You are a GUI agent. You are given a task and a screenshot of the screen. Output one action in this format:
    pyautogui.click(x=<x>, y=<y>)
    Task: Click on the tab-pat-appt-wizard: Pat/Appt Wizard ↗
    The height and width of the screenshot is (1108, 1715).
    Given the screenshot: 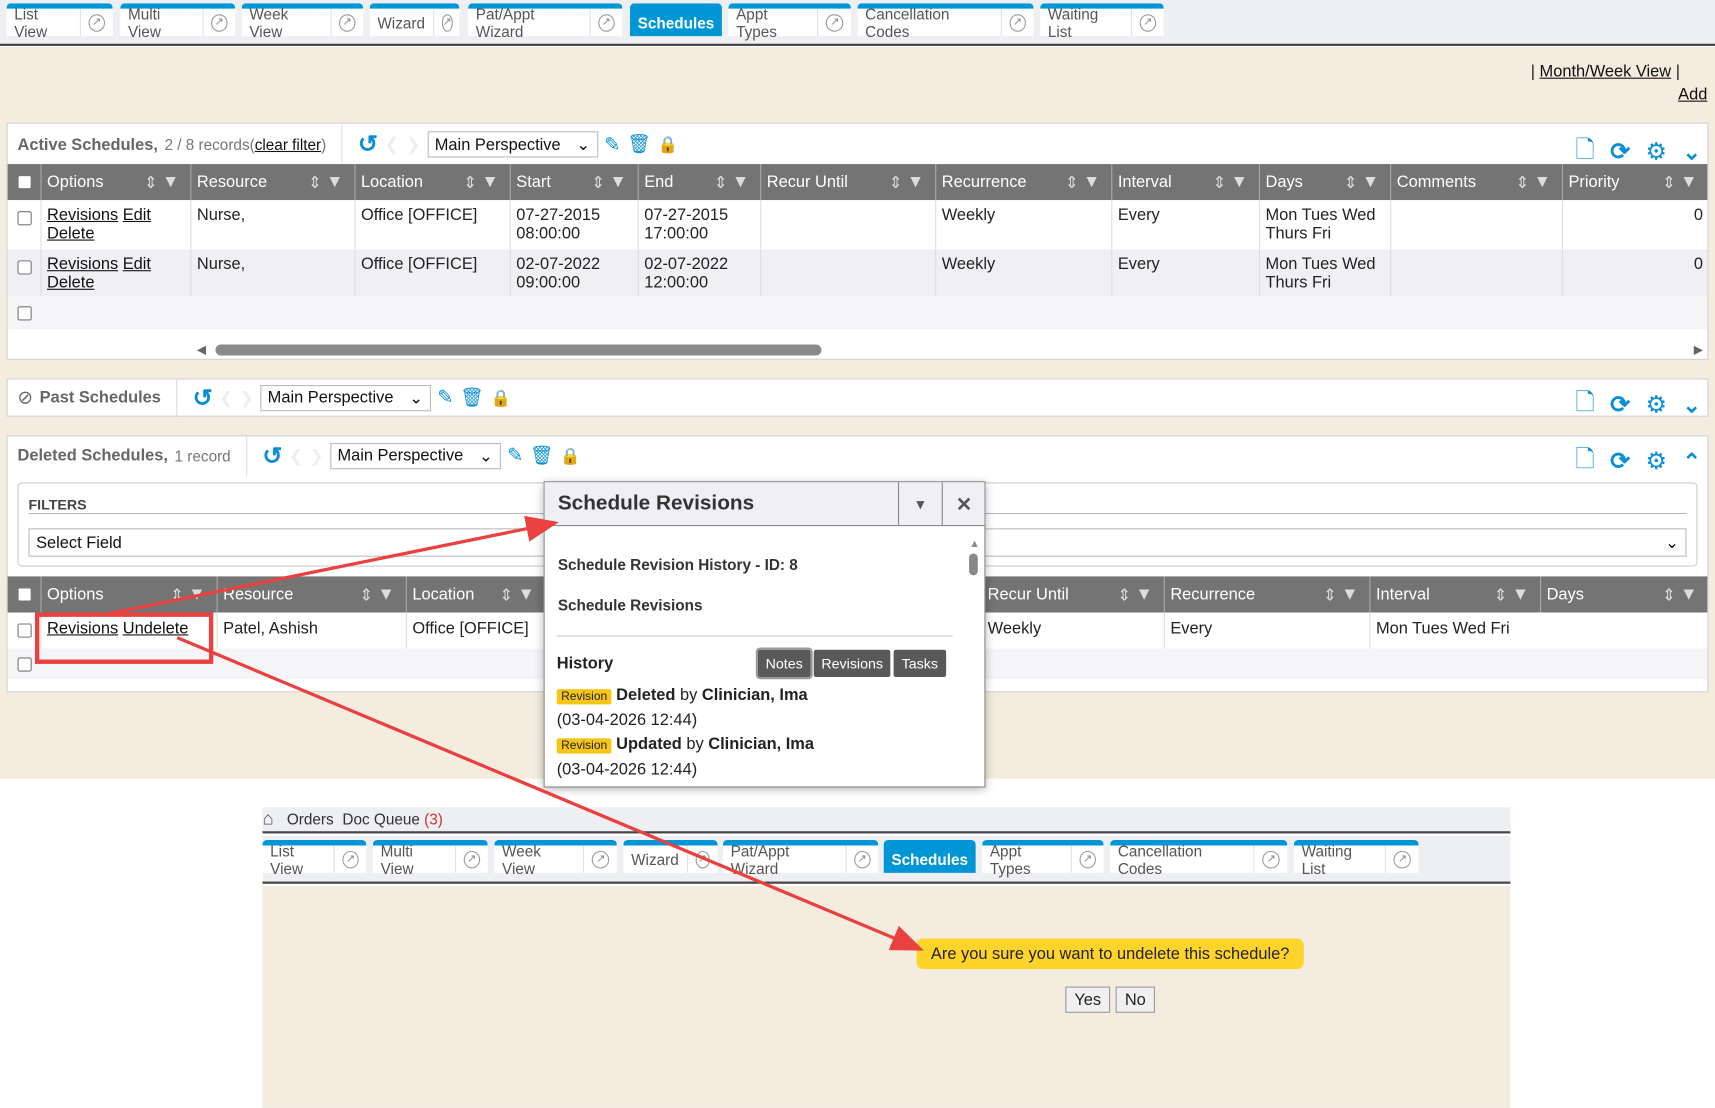 What is the action you would take?
    pyautogui.click(x=545, y=21)
    